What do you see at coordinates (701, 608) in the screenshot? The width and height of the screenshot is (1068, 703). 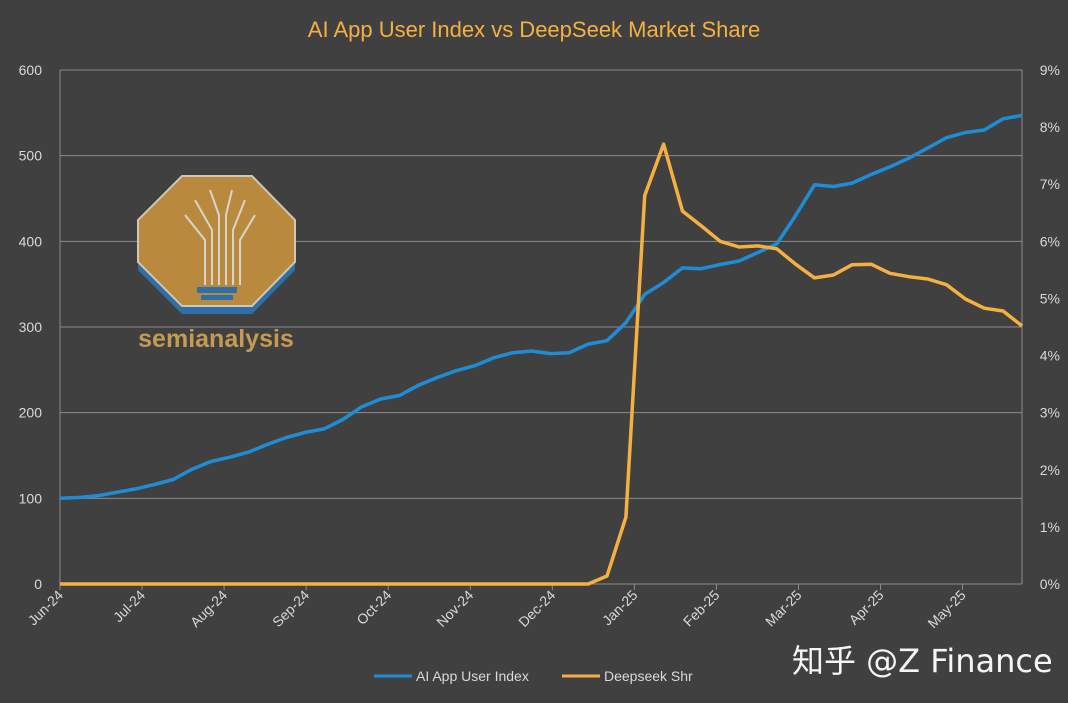 I see `x-tick-label: Feb-25` at bounding box center [701, 608].